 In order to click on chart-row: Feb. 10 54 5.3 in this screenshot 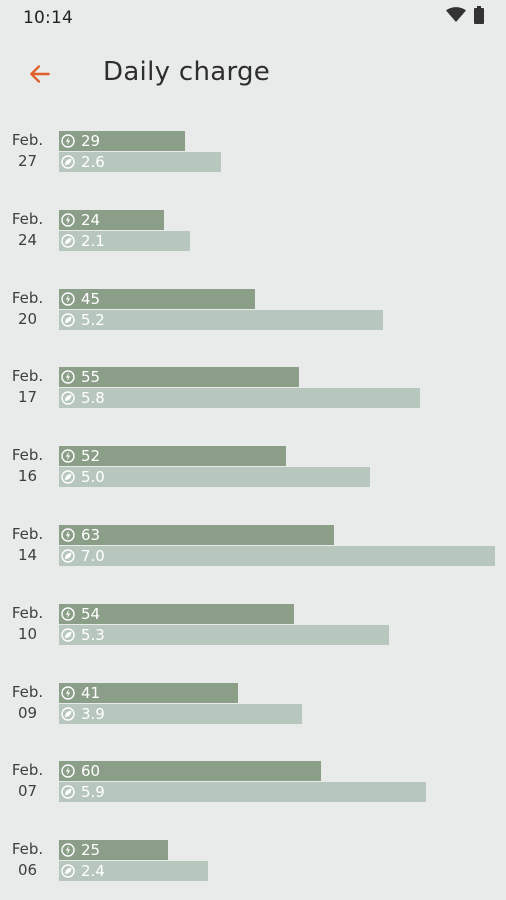, I will do `click(253, 623)`.